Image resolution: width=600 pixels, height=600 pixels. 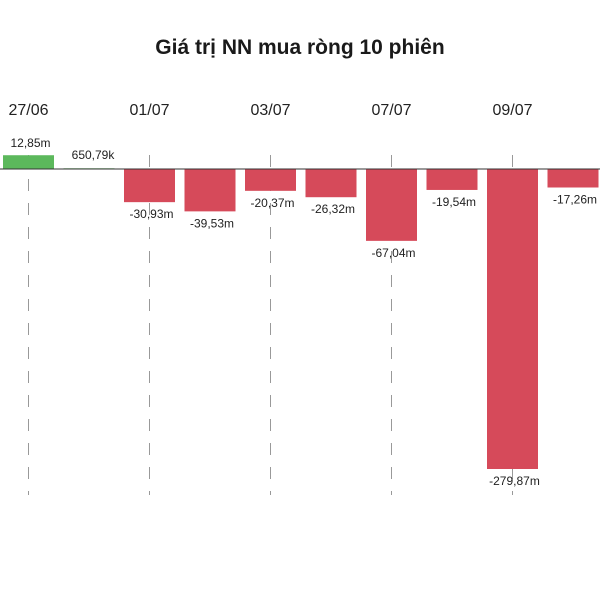 What do you see at coordinates (575, 200) in the screenshot?
I see `data-label: -17,26m` at bounding box center [575, 200].